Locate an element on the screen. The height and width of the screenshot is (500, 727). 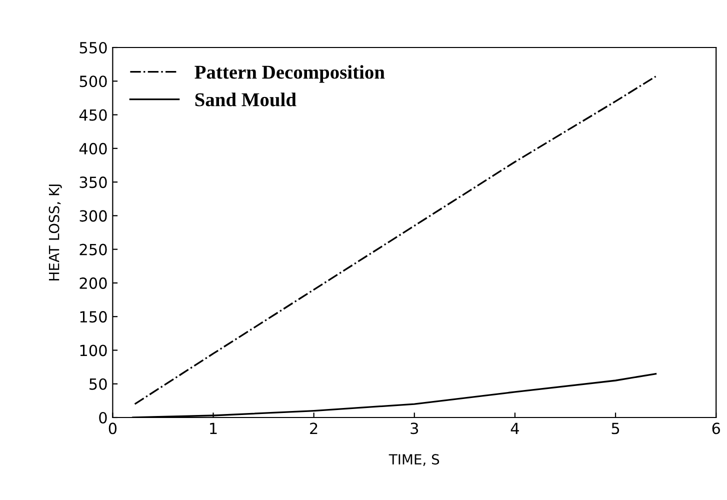
y-tick-label: 250 is located at coordinates (93, 250).